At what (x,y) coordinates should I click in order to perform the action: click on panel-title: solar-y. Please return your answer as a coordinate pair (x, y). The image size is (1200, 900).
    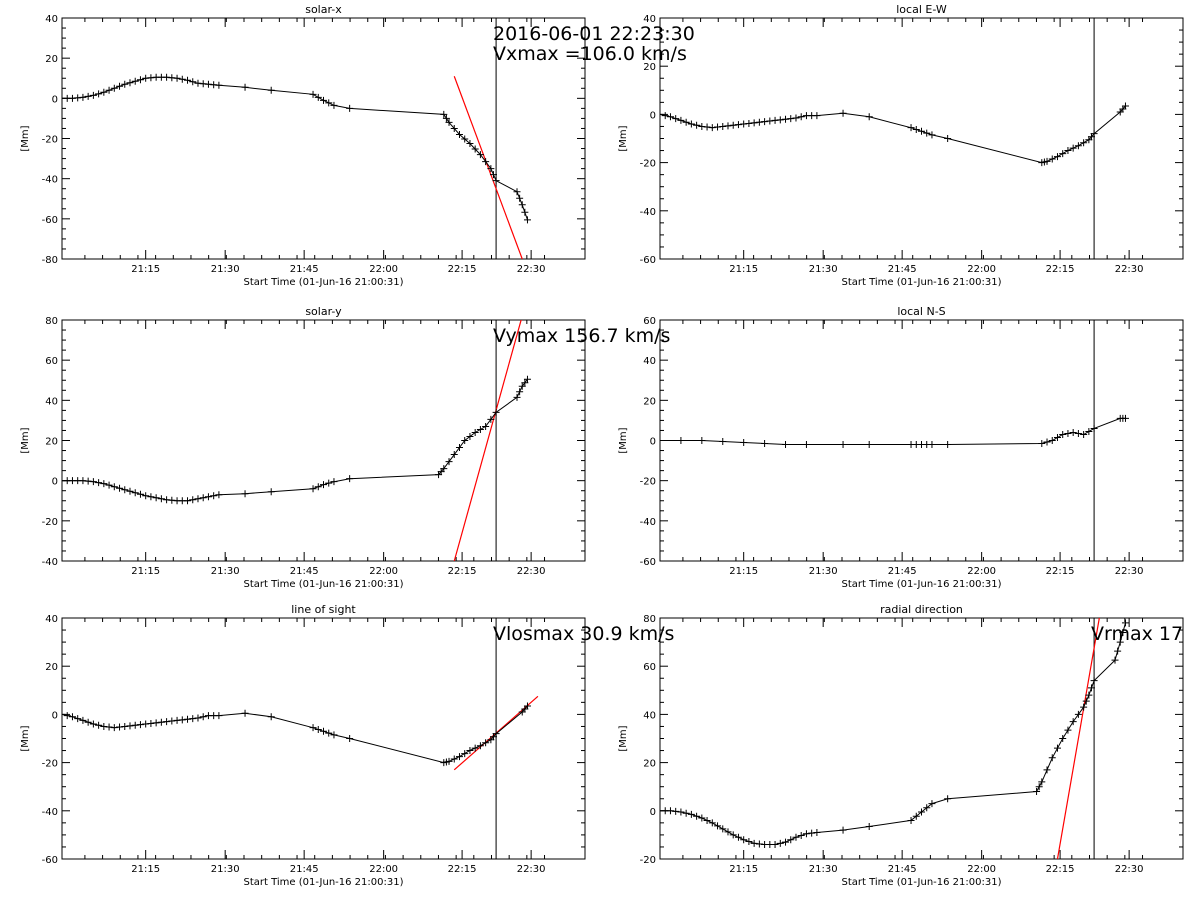
    Looking at the image, I should click on (323, 311).